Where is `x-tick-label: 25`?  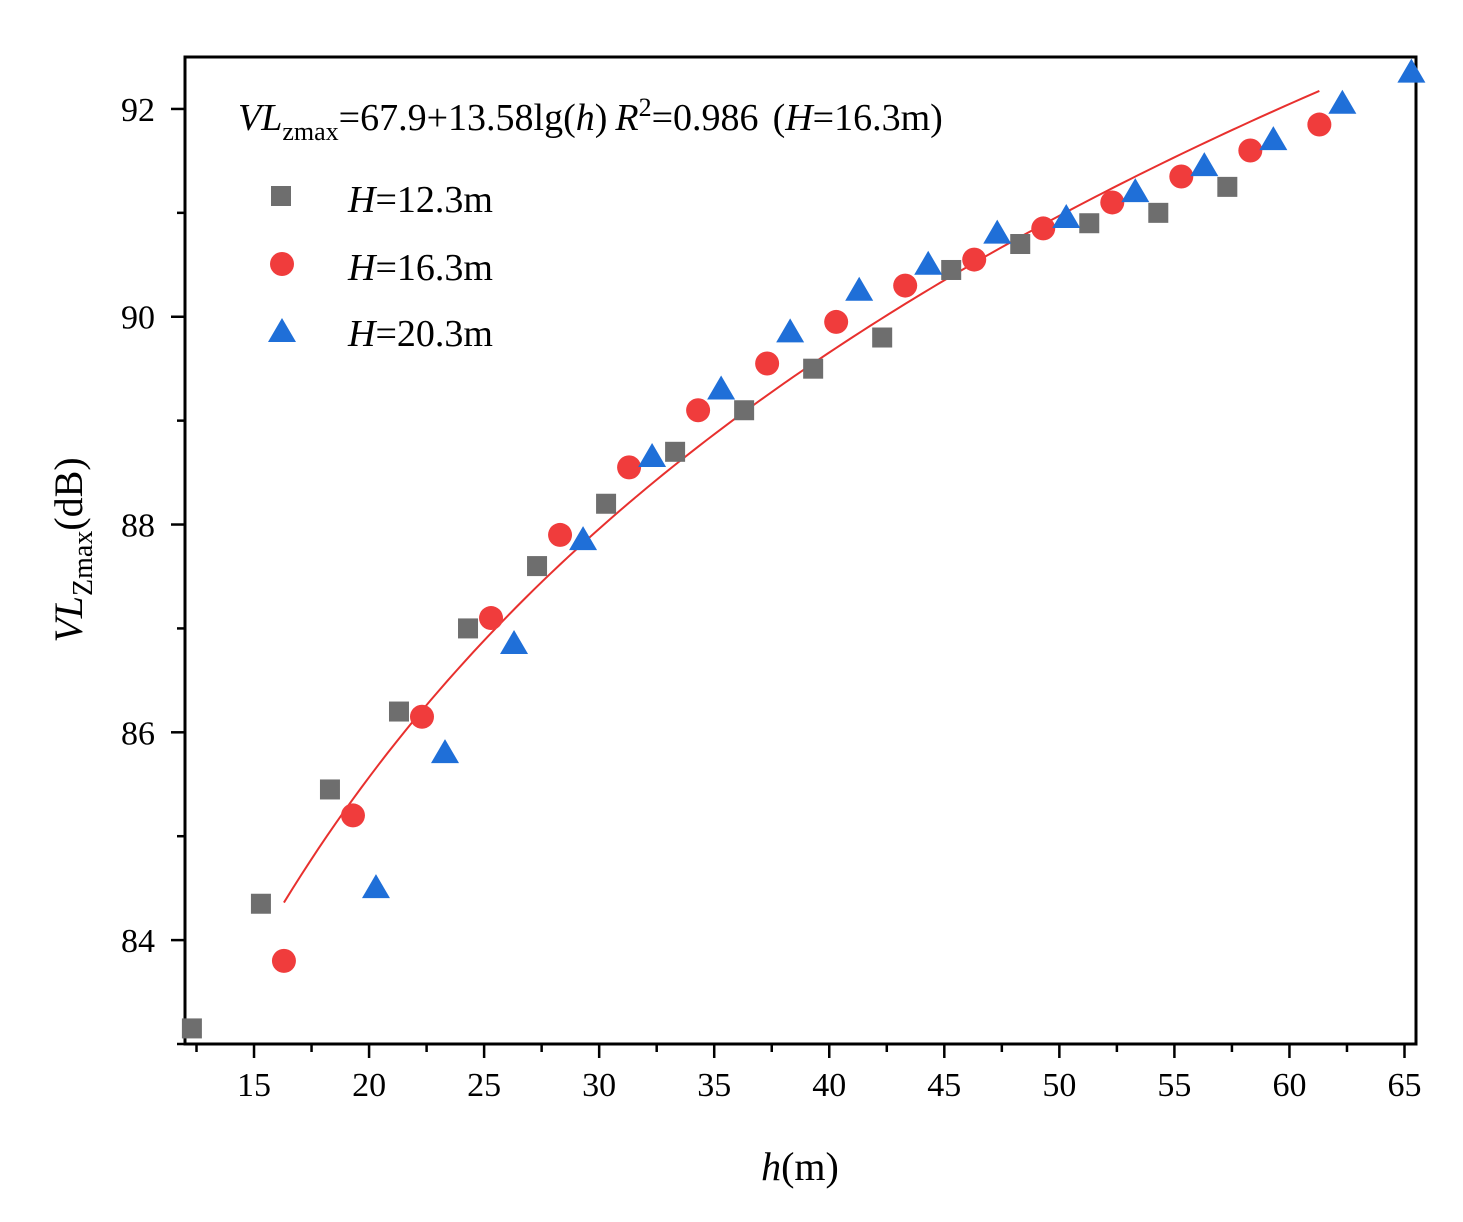 x-tick-label: 25 is located at coordinates (484, 1085).